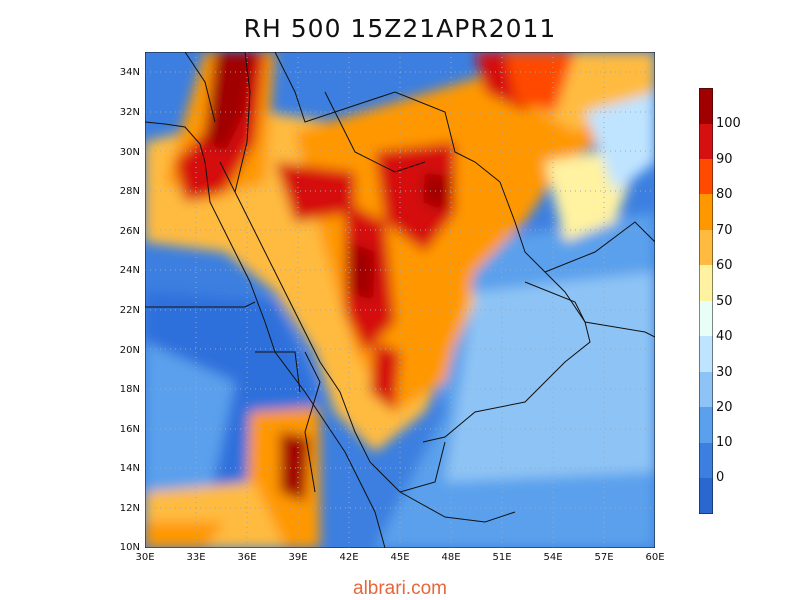 The image size is (800, 600). What do you see at coordinates (724, 442) in the screenshot?
I see `colorbar-label-10: 10` at bounding box center [724, 442].